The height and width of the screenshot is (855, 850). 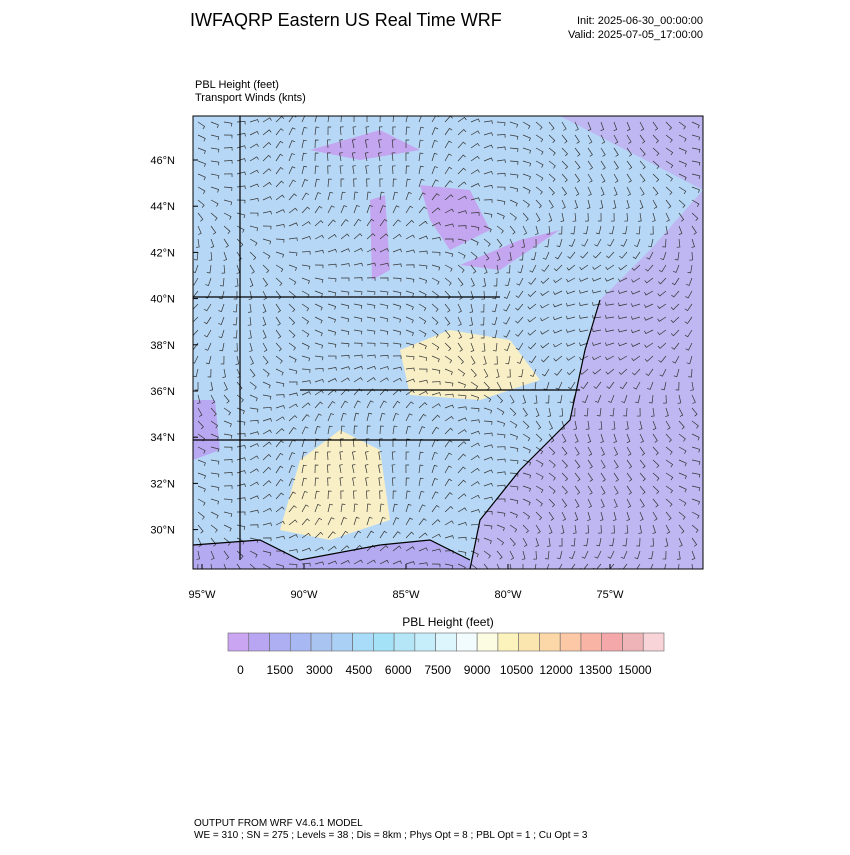 What do you see at coordinates (162, 392) in the screenshot?
I see `lat-tick-label: 36°N` at bounding box center [162, 392].